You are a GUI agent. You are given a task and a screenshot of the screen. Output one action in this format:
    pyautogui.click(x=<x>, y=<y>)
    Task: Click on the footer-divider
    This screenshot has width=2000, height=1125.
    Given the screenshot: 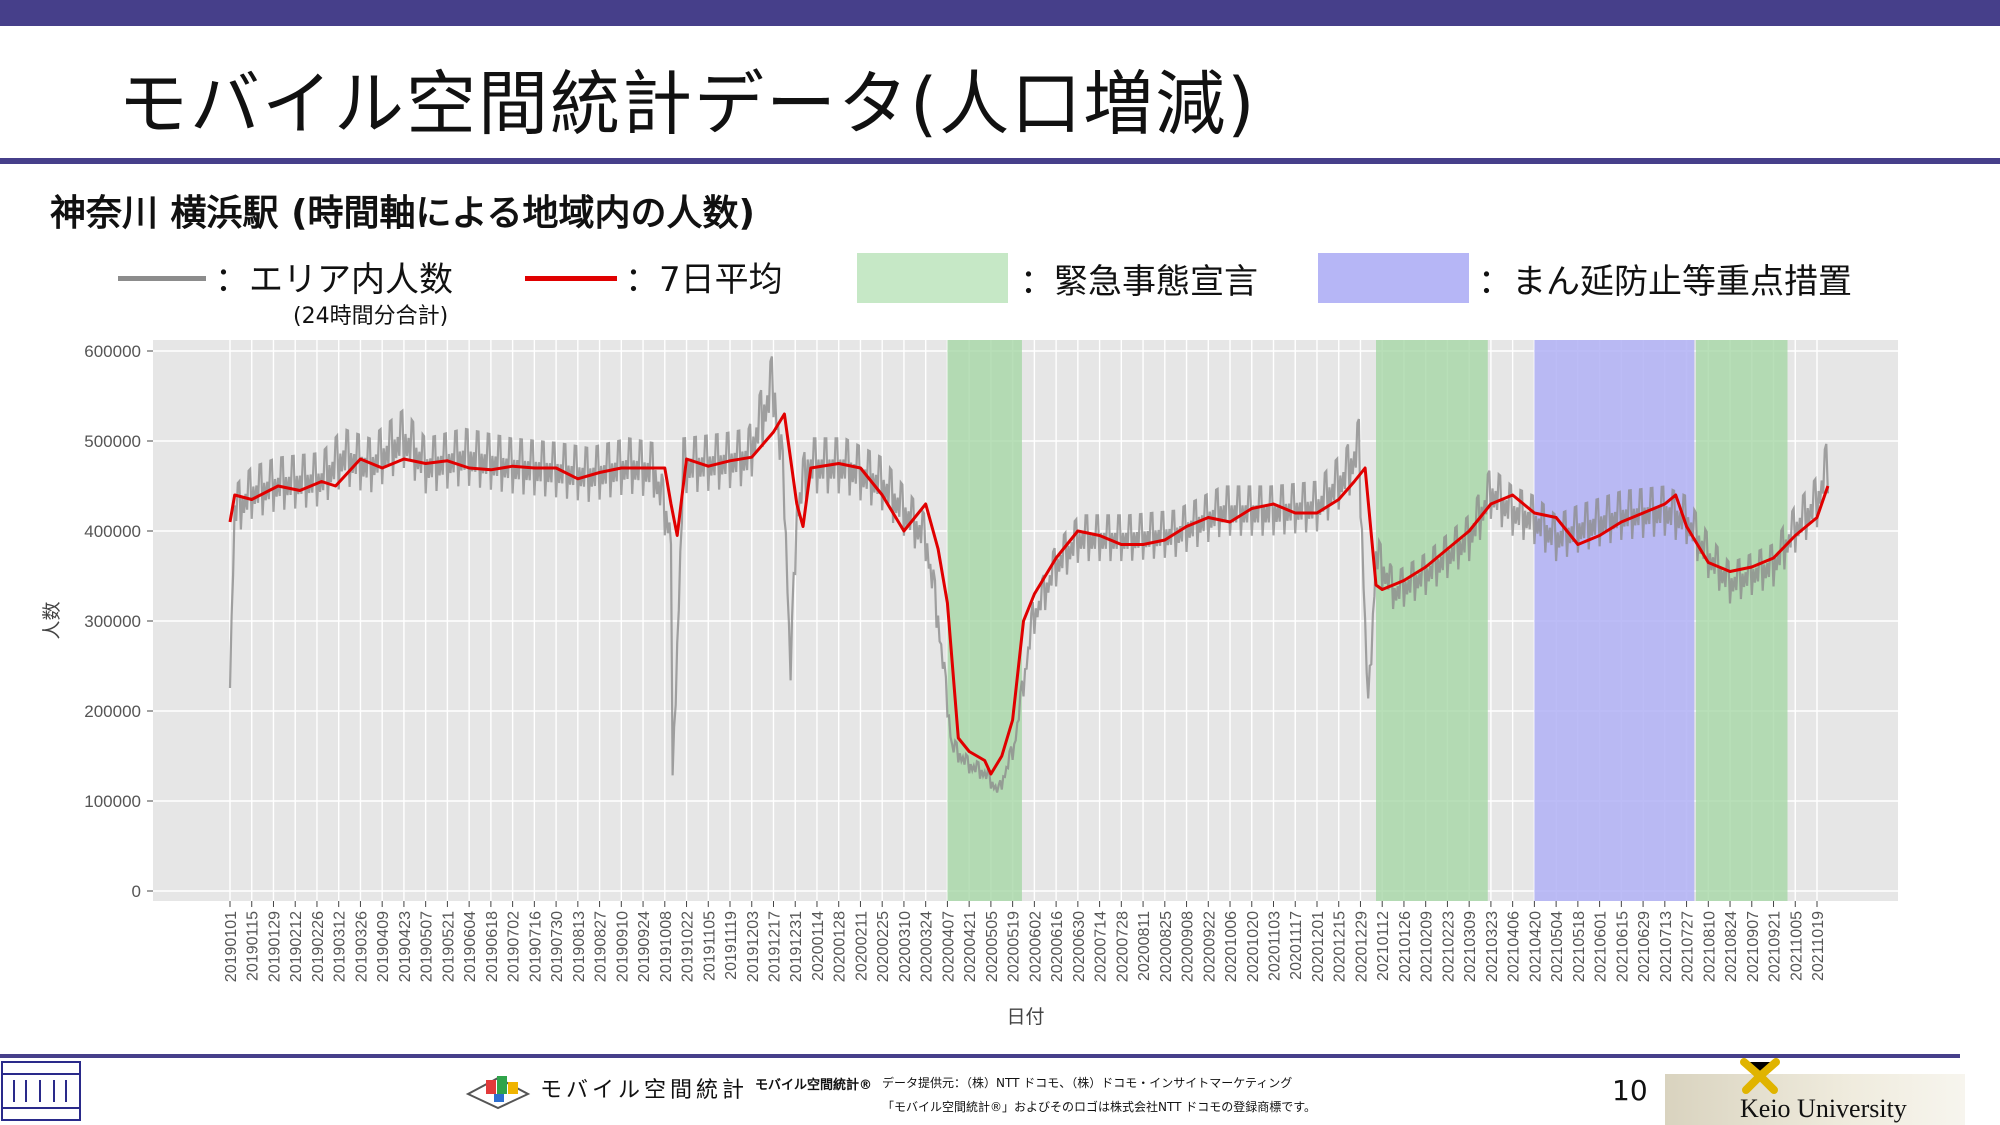 What is the action you would take?
    pyautogui.click(x=980, y=1056)
    